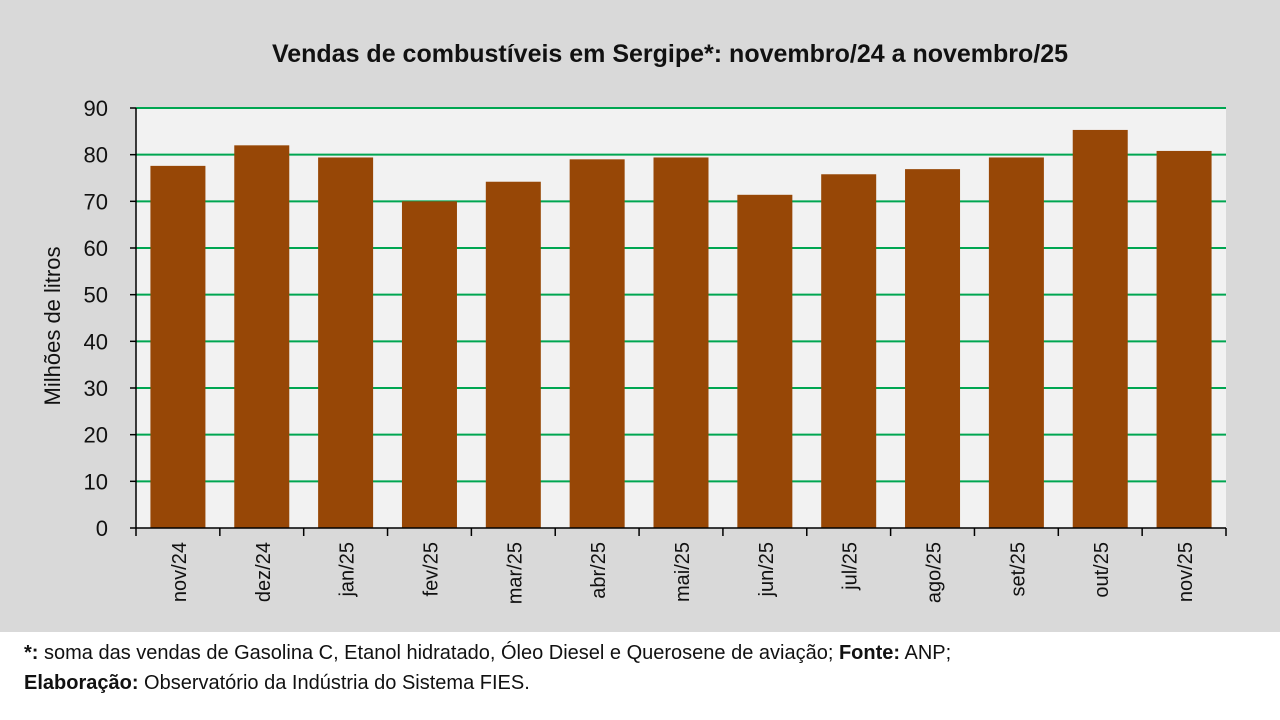 This screenshot has width=1280, height=720. What do you see at coordinates (926, 653) in the screenshot?
I see `source-value: ANP;` at bounding box center [926, 653].